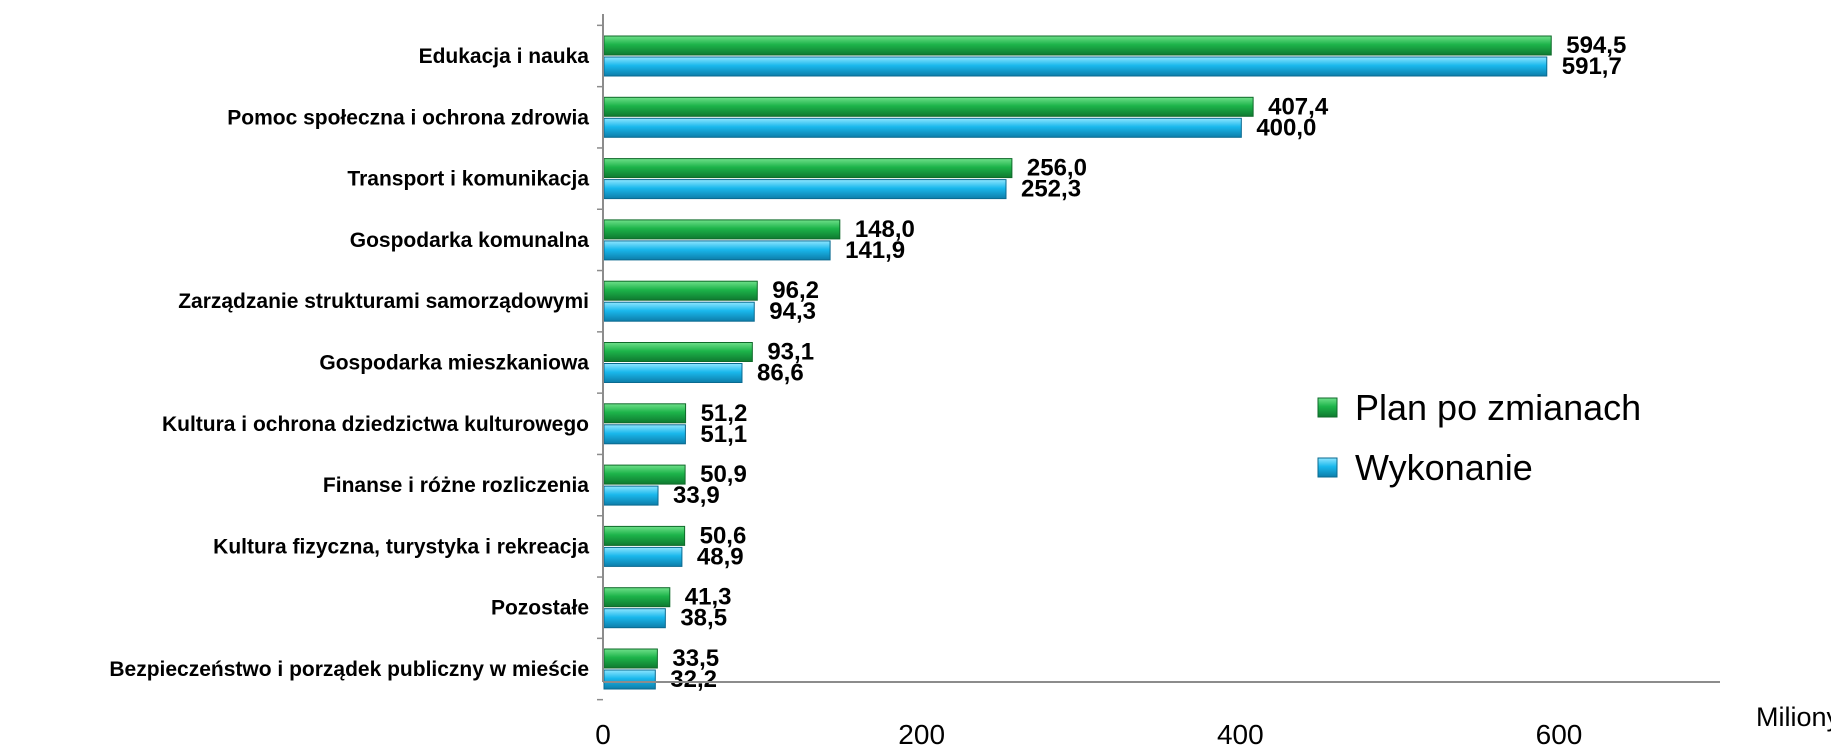 The height and width of the screenshot is (746, 1831). What do you see at coordinates (724, 413) in the screenshot?
I see `data-label-plan-kultura-i-ochrona-dziedzictwa-kulturowego: 51,2` at bounding box center [724, 413].